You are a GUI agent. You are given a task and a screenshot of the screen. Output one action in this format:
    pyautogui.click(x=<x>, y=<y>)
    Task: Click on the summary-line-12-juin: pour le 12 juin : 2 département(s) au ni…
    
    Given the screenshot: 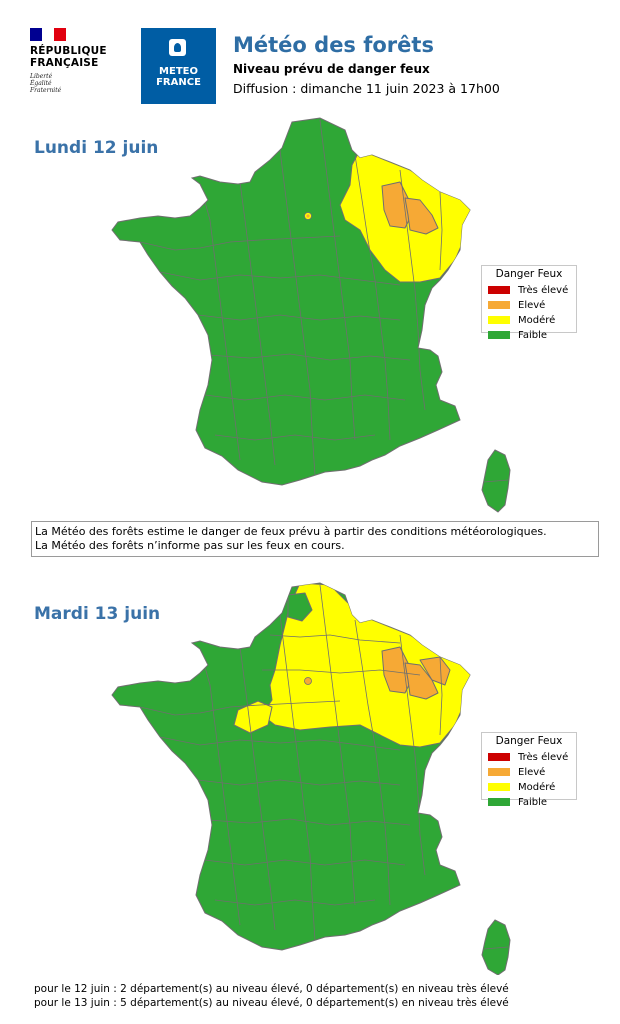 What is the action you would take?
    pyautogui.click(x=271, y=989)
    